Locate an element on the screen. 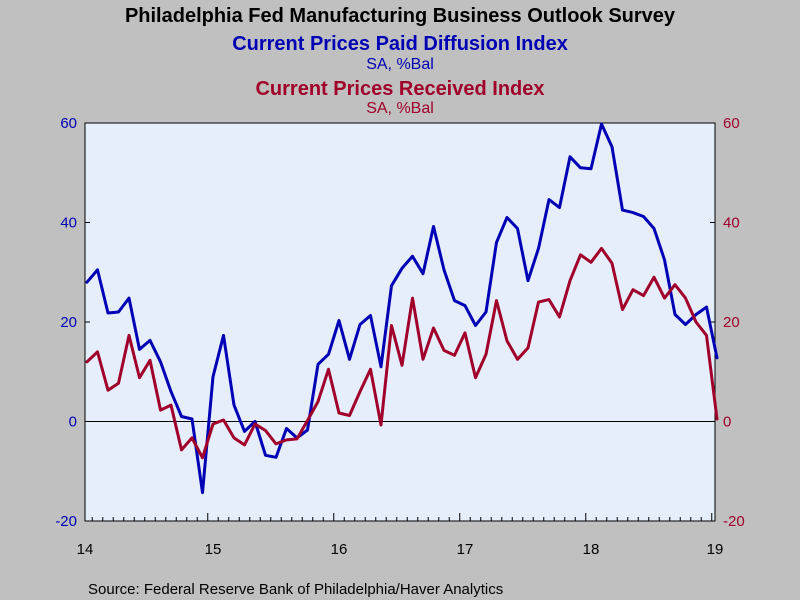 The height and width of the screenshot is (600, 800). left-tick-label: 60 is located at coordinates (68, 123).